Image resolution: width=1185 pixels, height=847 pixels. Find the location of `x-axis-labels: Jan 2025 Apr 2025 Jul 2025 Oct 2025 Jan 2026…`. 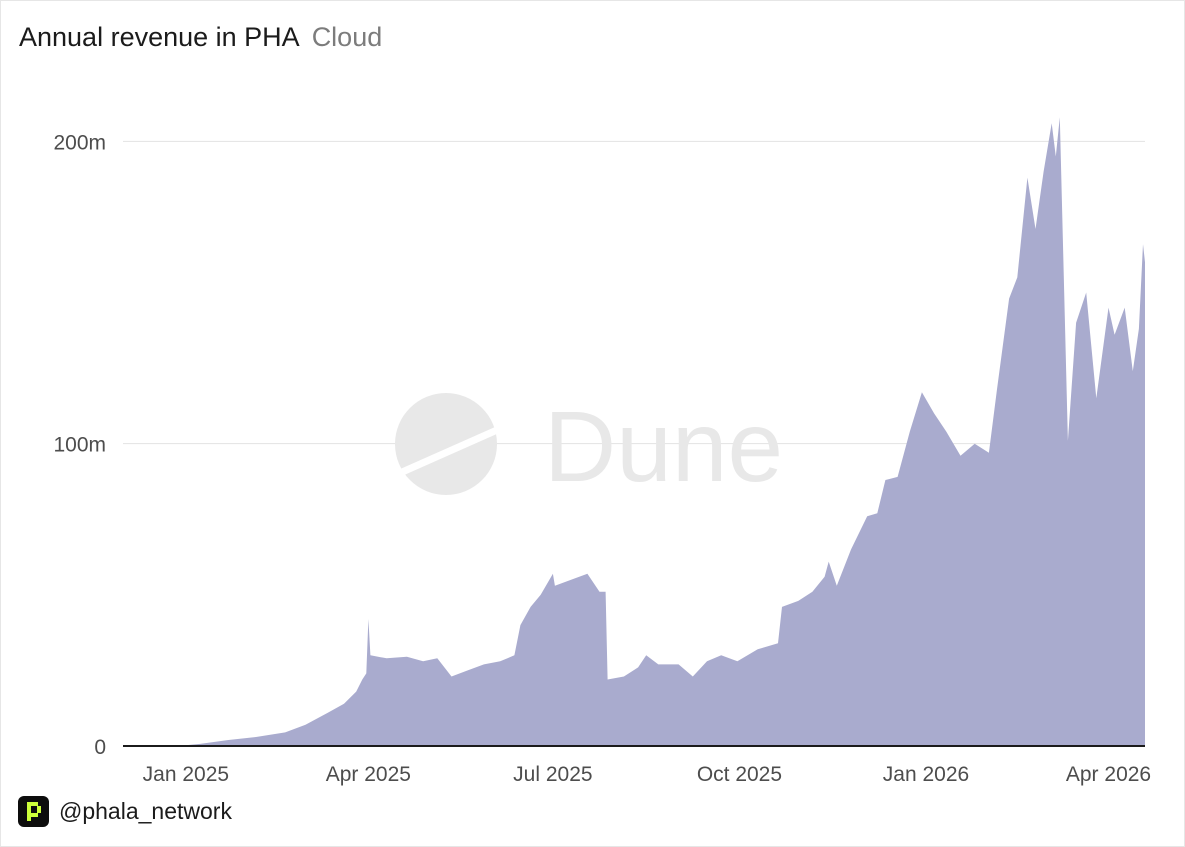

x-axis-labels: Jan 2025 Apr 2025 Jul 2025 Oct 2025 Jan 2026… is located at coordinates (647, 774).